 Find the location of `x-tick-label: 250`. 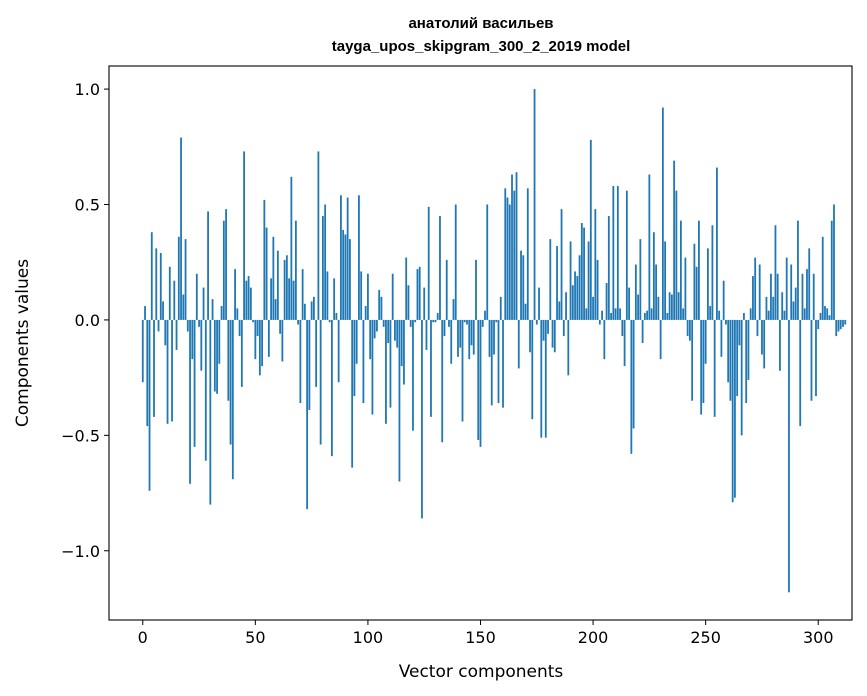

x-tick-label: 250 is located at coordinates (705, 637).